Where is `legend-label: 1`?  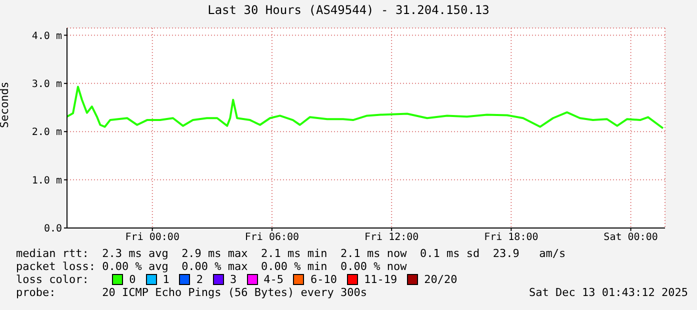
legend-label: 1 is located at coordinates (166, 279).